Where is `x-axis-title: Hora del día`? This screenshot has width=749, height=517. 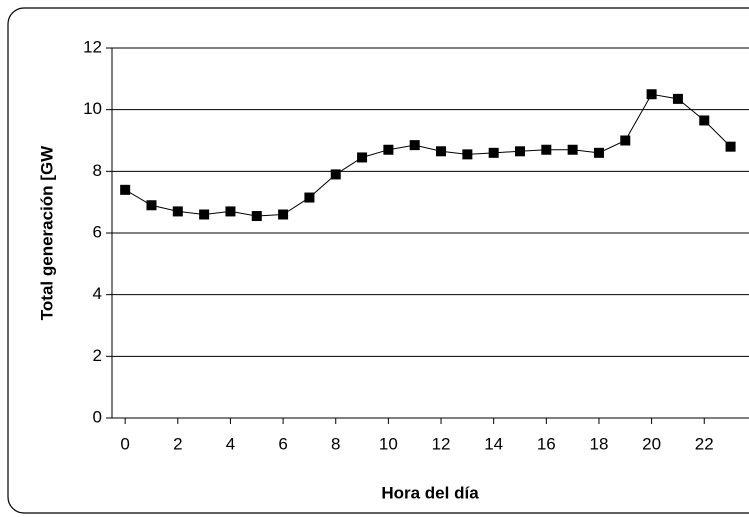 x-axis-title: Hora del día is located at coordinates (430, 492).